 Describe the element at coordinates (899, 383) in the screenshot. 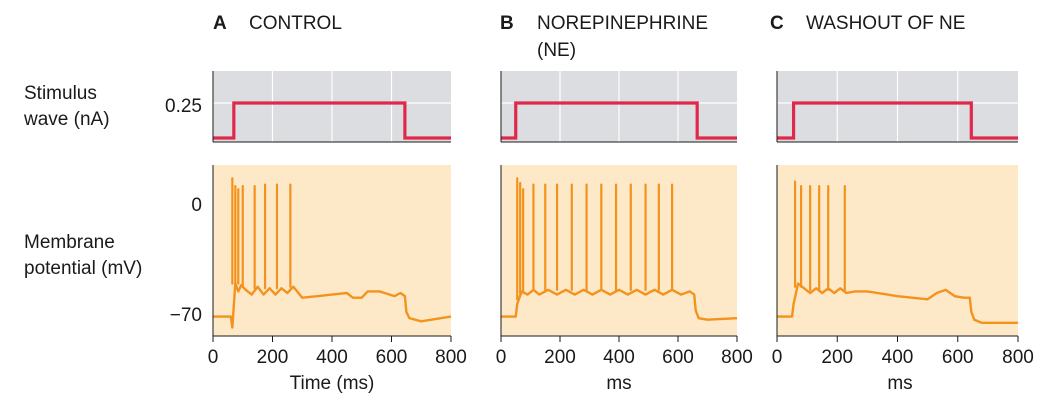

I see `panel-c-xlabel: ms` at that location.